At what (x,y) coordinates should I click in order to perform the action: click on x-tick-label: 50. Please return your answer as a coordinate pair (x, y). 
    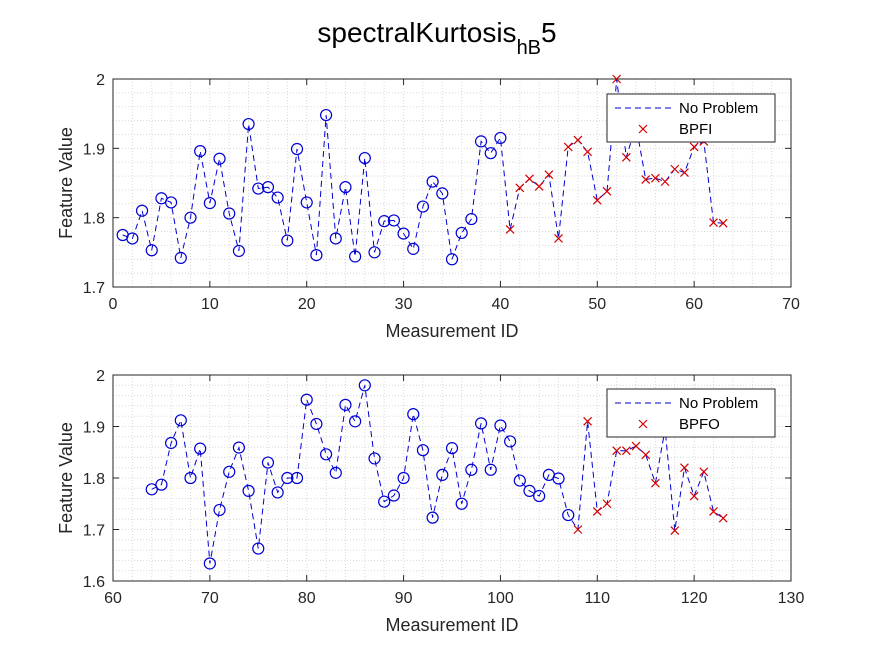
    Looking at the image, I should click on (597, 304).